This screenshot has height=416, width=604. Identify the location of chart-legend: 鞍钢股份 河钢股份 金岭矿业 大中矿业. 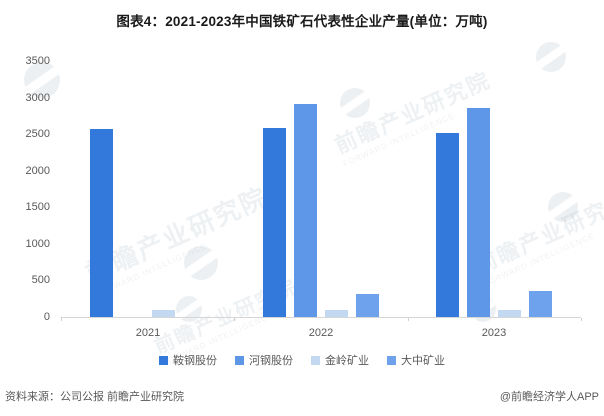
(302, 360).